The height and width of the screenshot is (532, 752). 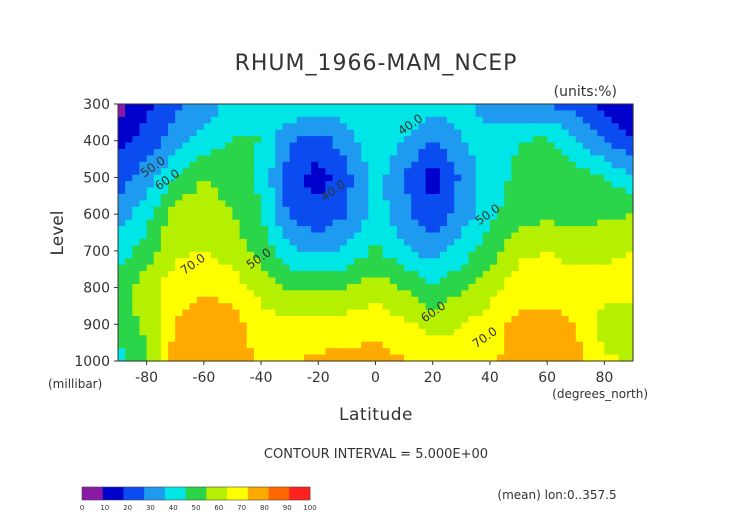 I want to click on y-tick-label: 800, so click(x=96, y=289).